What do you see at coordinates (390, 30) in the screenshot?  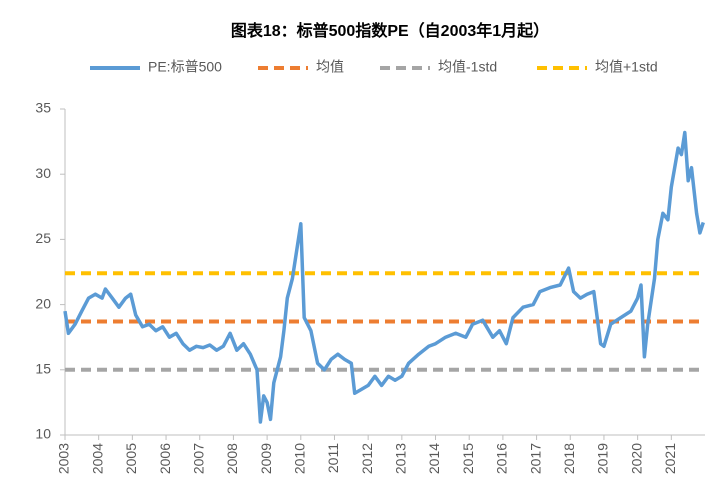 I see `chart-title: 图表18：标普500指数PE（自2003年1月起）` at bounding box center [390, 30].